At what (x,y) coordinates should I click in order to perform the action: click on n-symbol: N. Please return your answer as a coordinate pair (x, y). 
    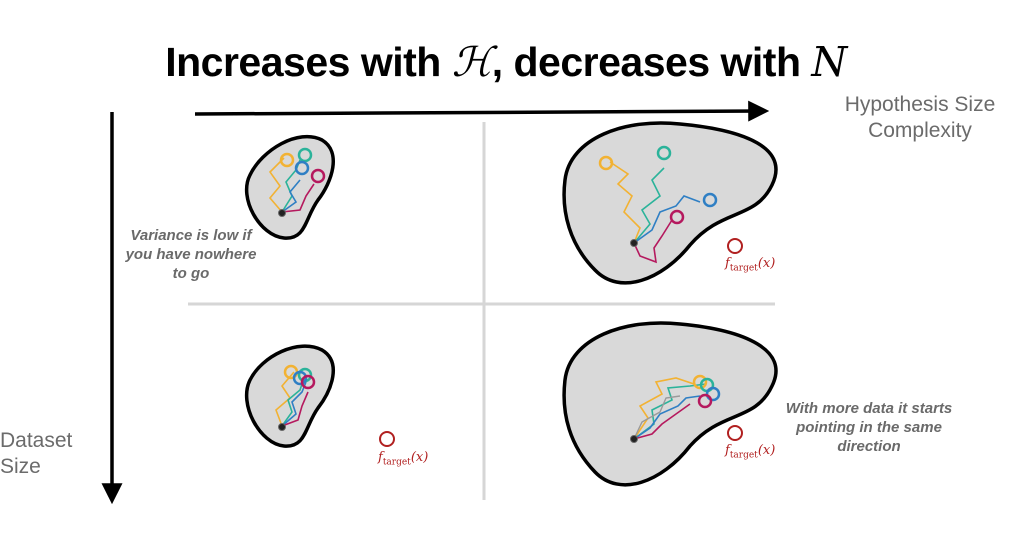
    Looking at the image, I should click on (829, 62).